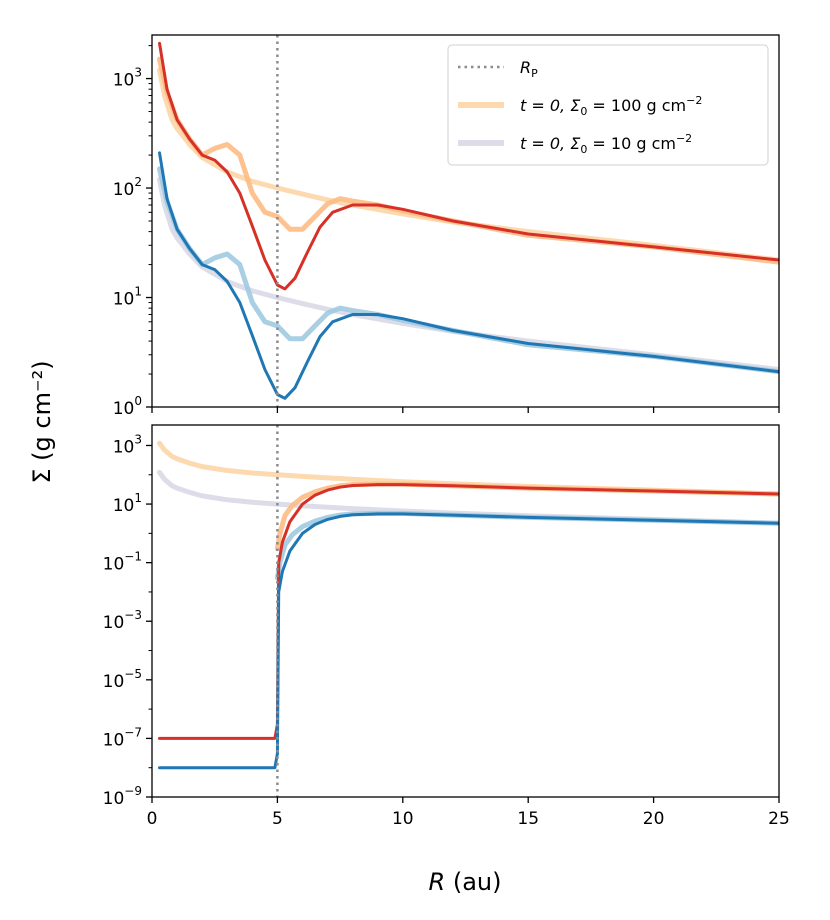 Image resolution: width=830 pixels, height=920 pixels. What do you see at coordinates (122, 737) in the screenshot?
I see `y-tick-label: 10⁻⁷` at bounding box center [122, 737].